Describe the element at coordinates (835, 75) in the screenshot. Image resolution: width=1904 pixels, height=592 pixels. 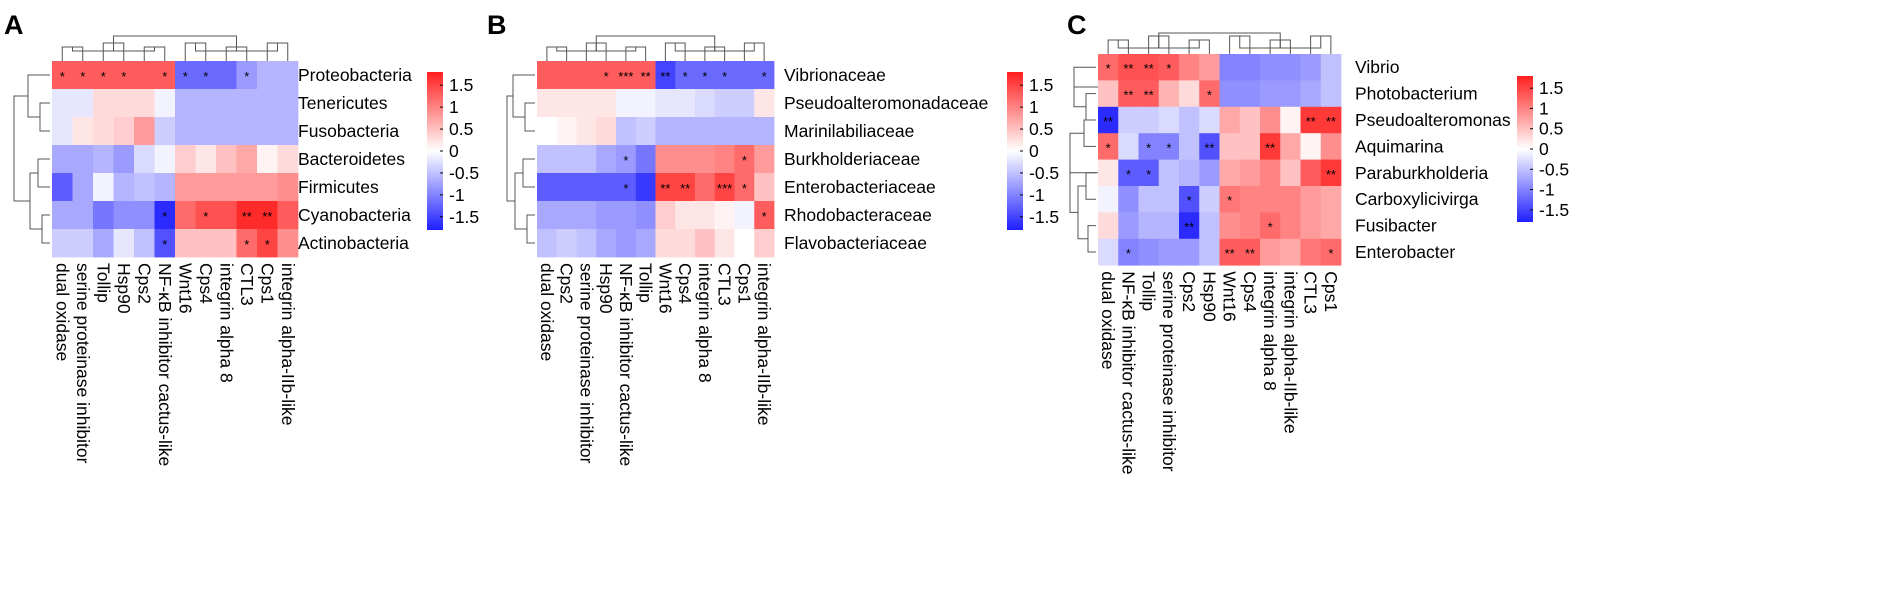
I see `row-label: Vibrionaceae` at that location.